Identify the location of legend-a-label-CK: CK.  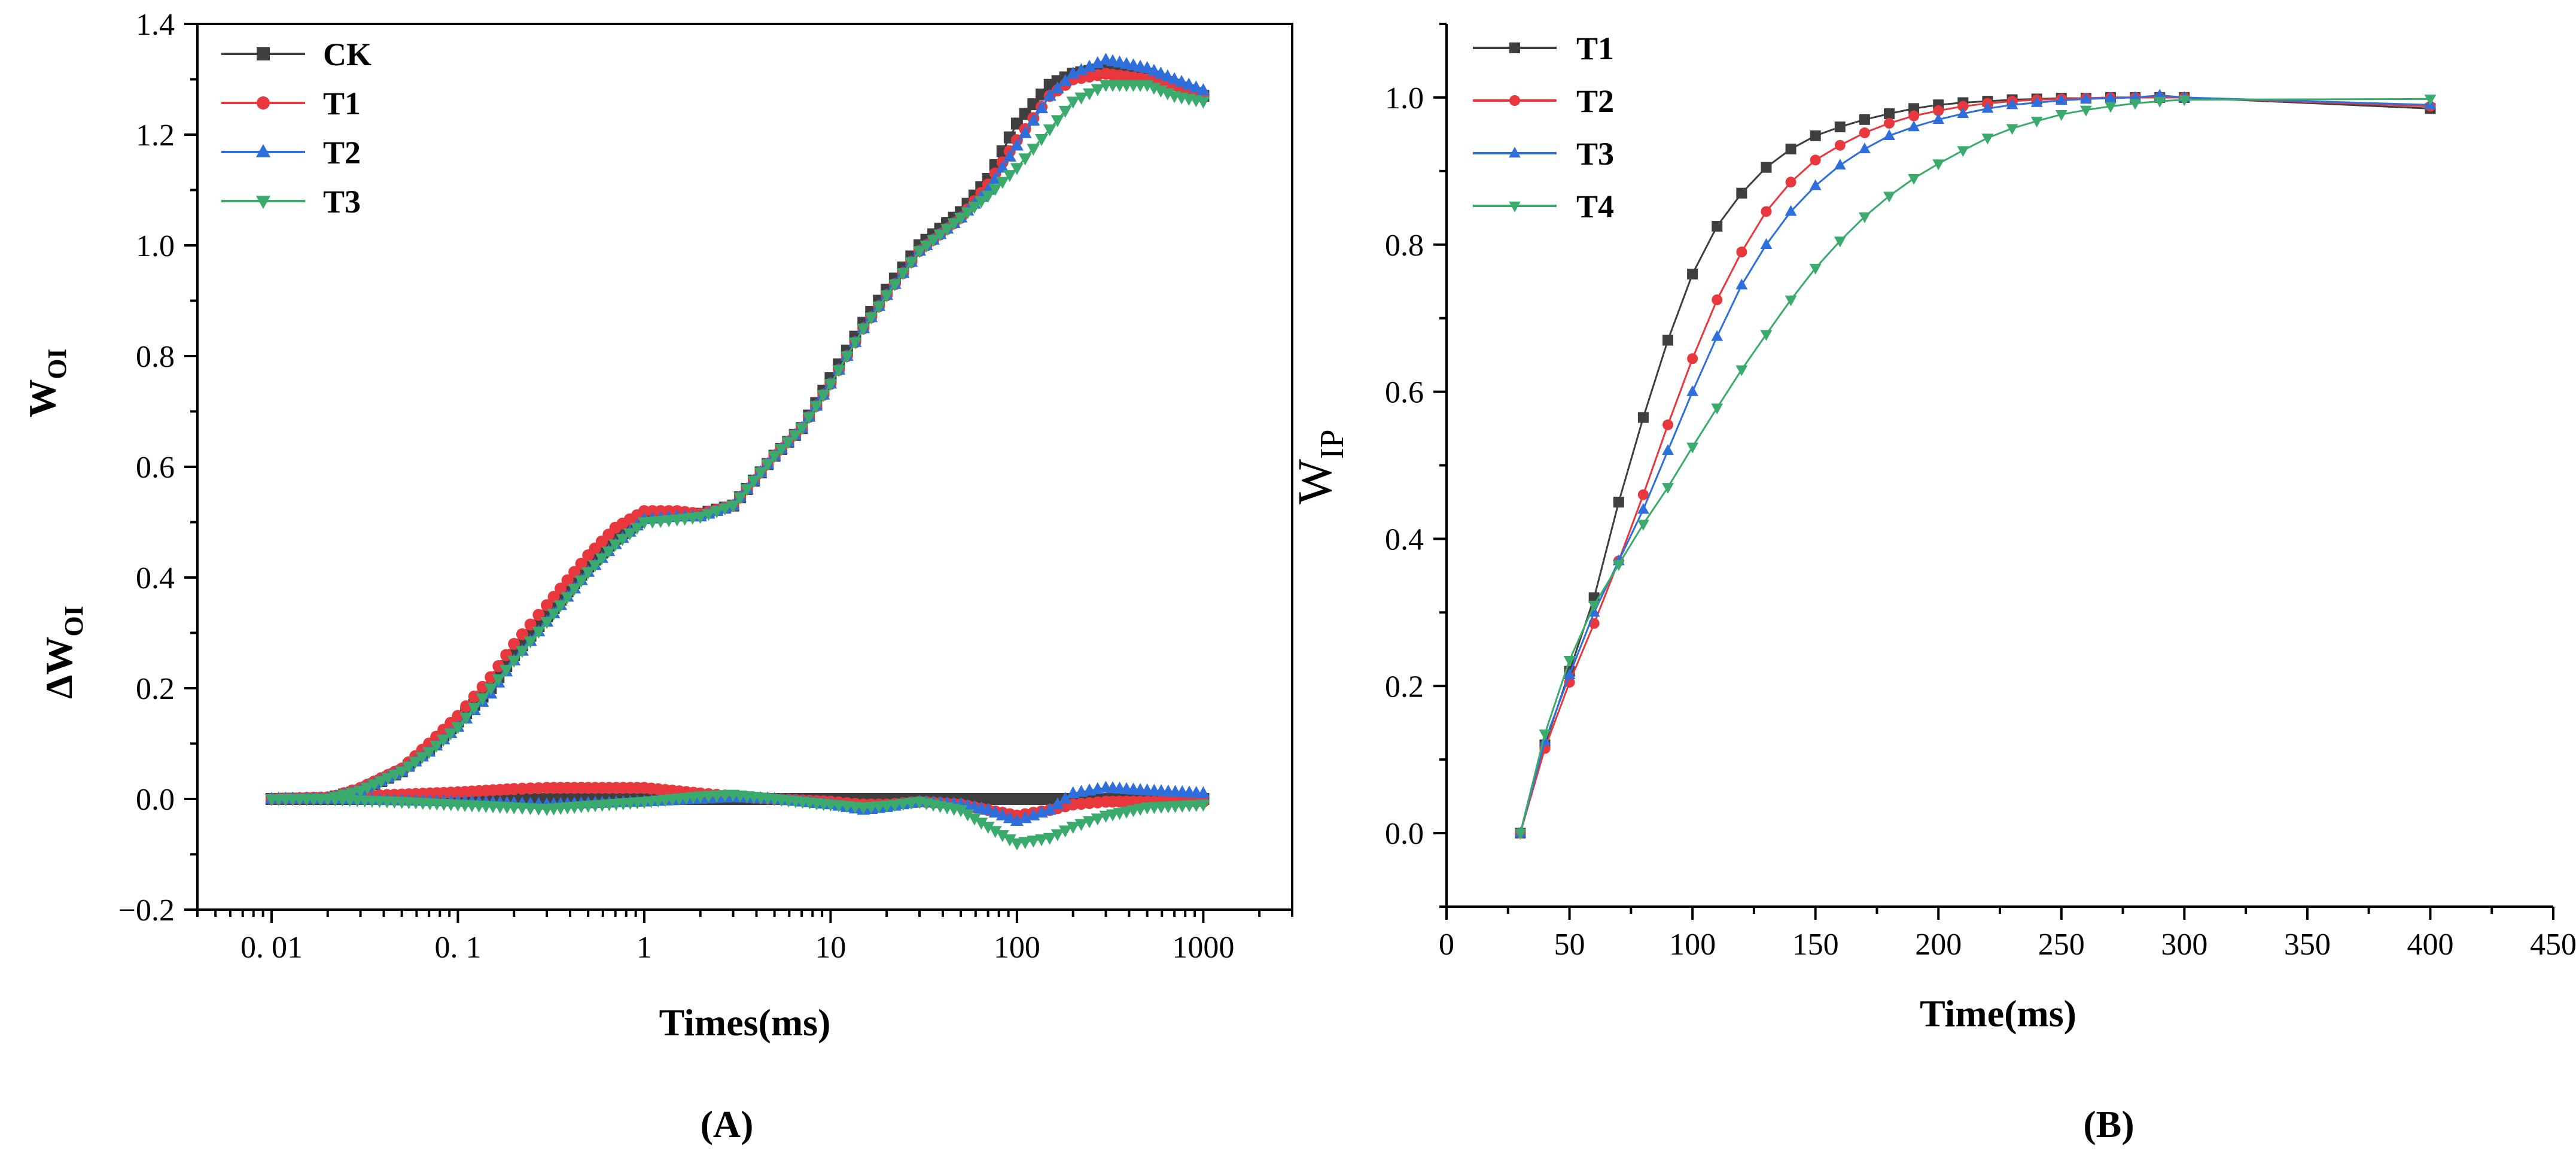
(347, 54).